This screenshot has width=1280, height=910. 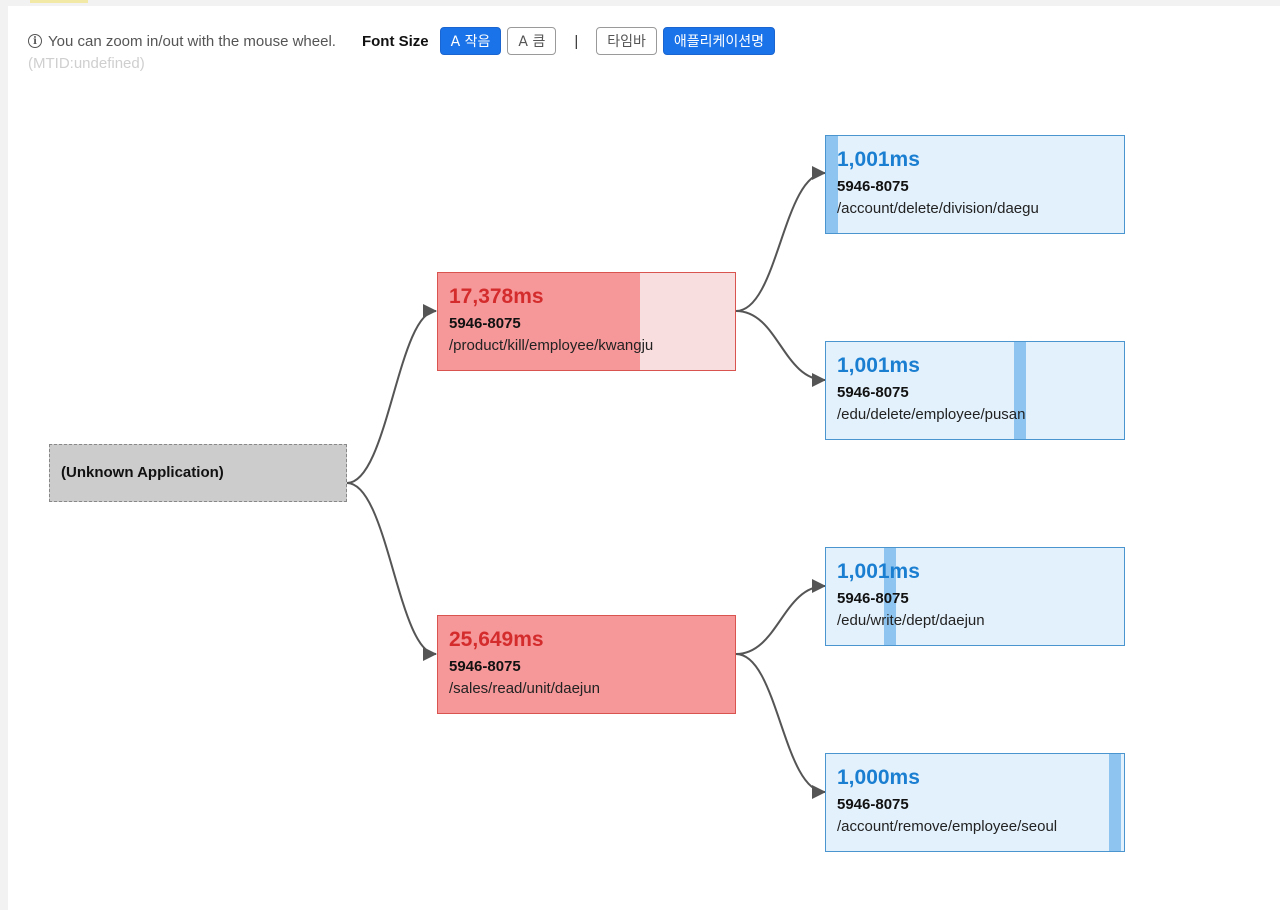 What do you see at coordinates (931, 414) in the screenshot?
I see `node-path: /edu/delete/employee/pusan` at bounding box center [931, 414].